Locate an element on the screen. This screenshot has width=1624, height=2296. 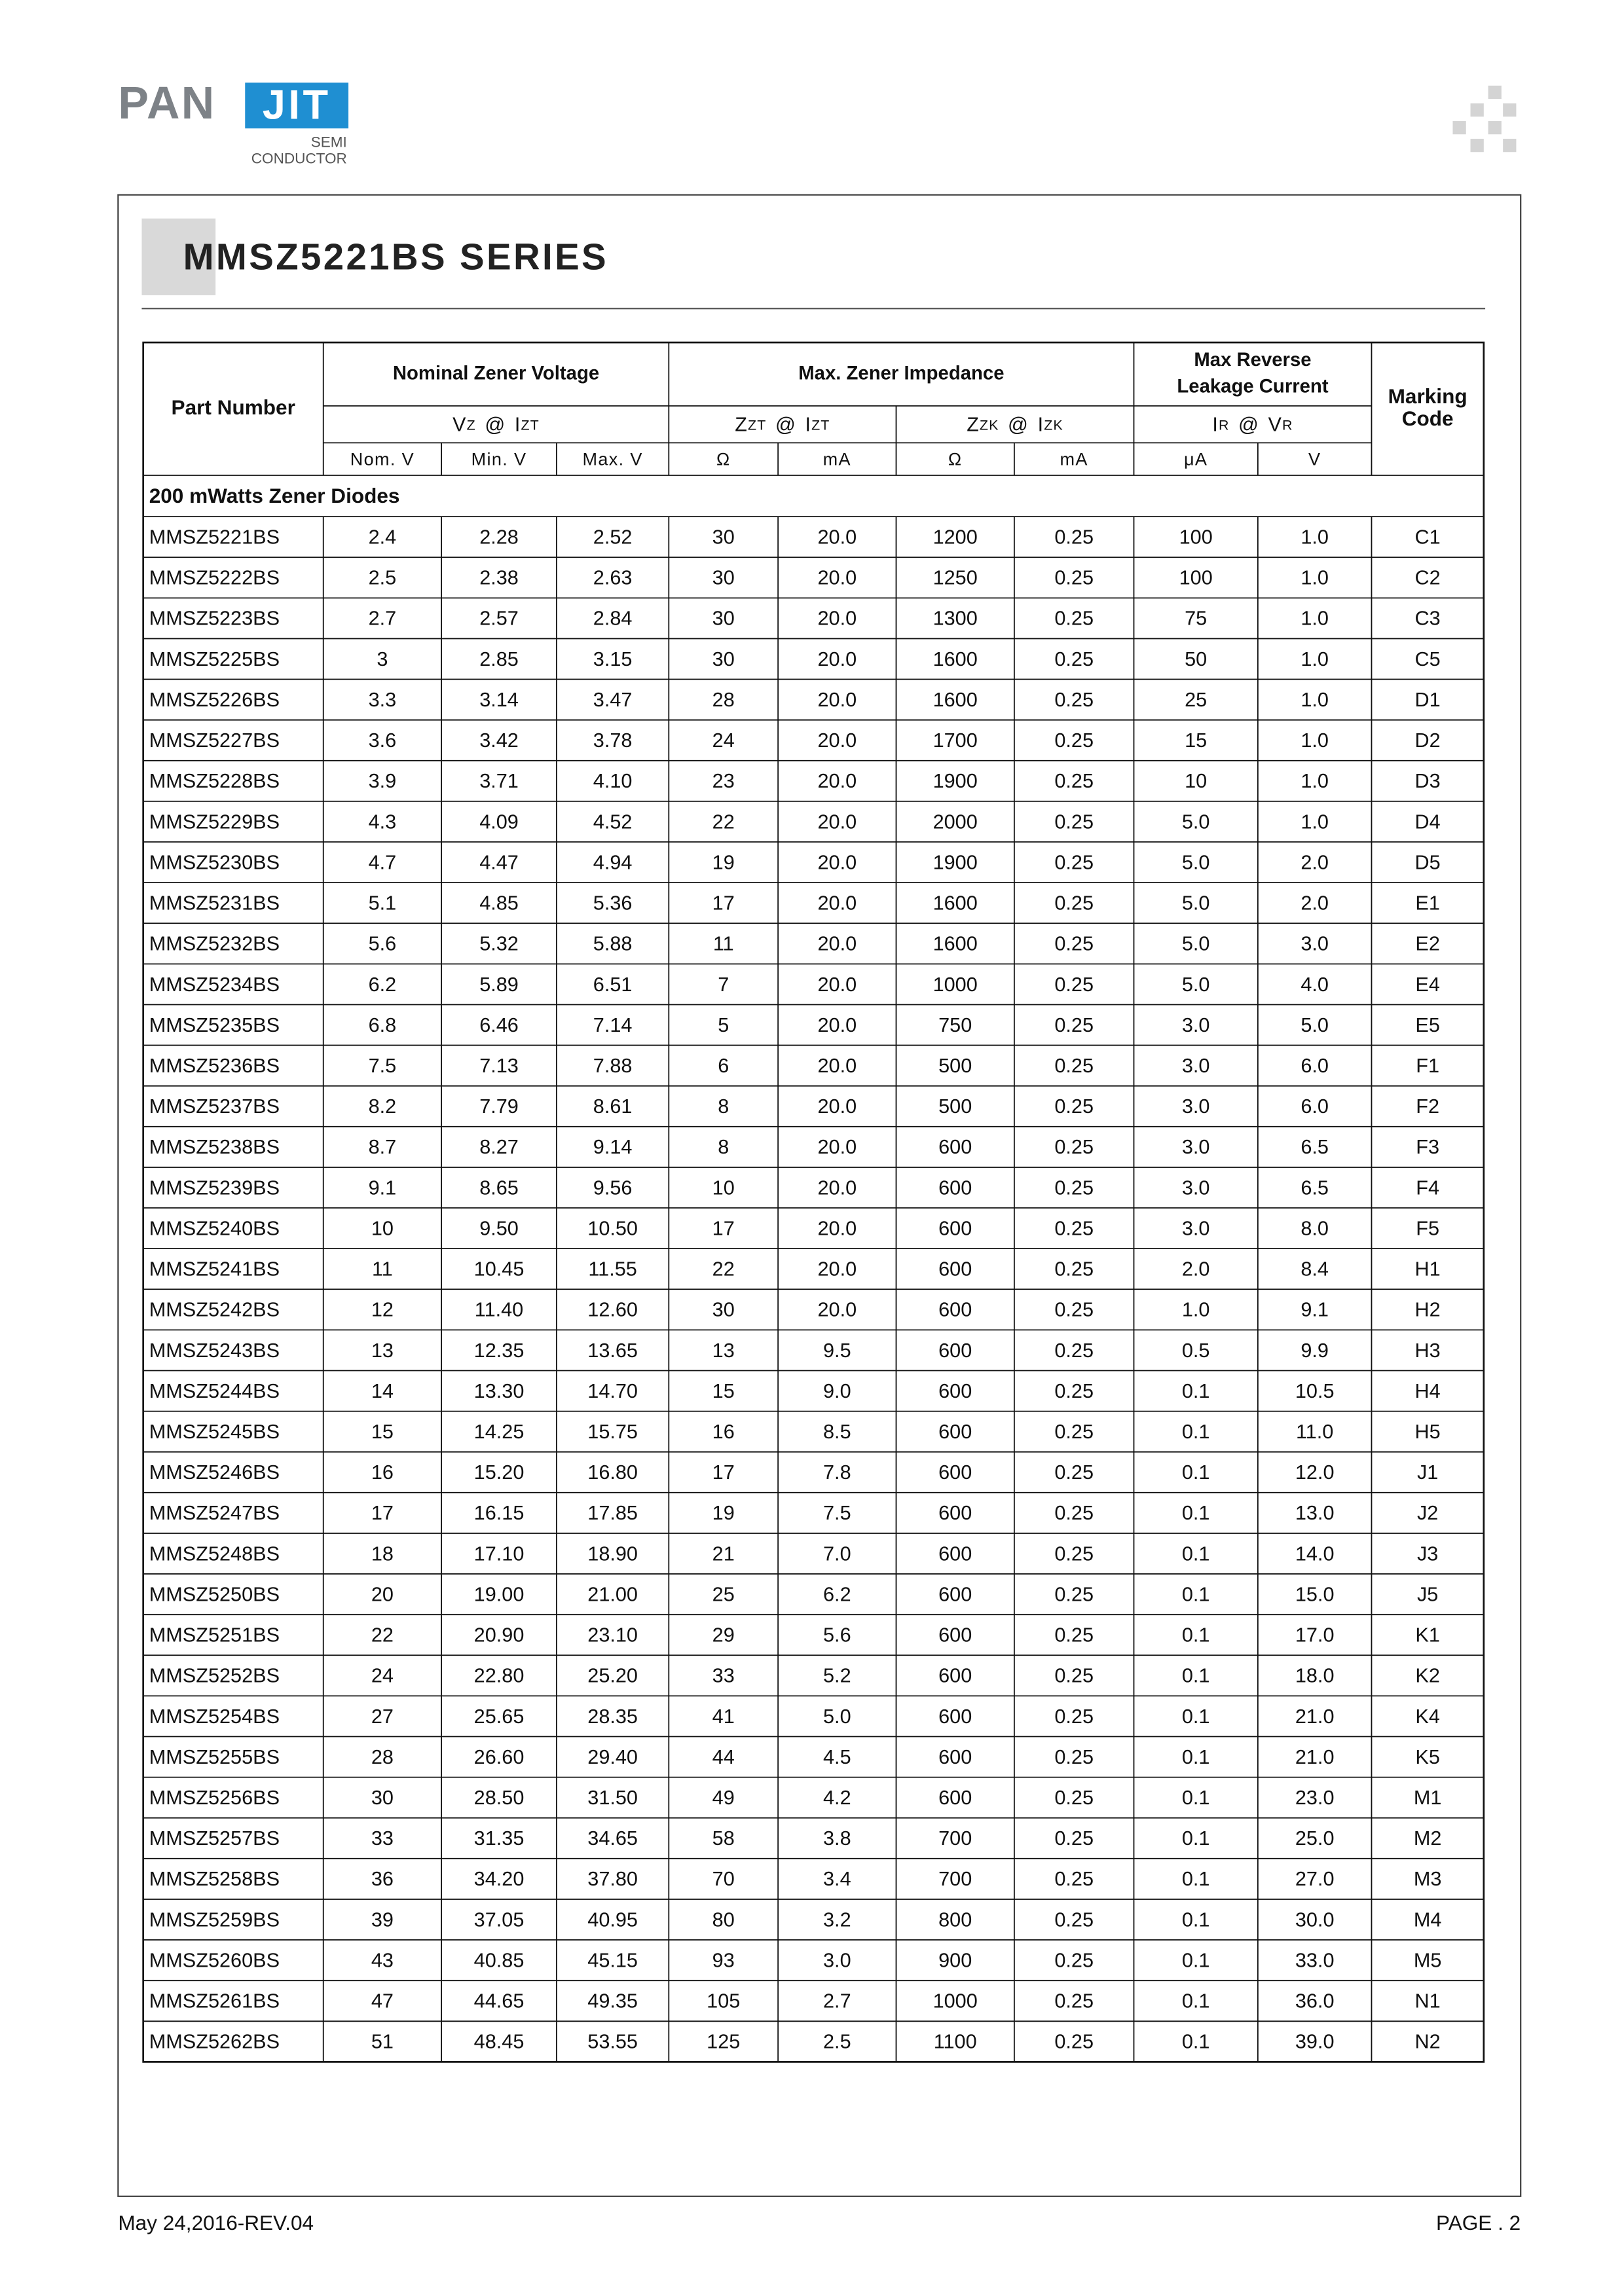
table-cell: 10.50 is located at coordinates (612, 1228).